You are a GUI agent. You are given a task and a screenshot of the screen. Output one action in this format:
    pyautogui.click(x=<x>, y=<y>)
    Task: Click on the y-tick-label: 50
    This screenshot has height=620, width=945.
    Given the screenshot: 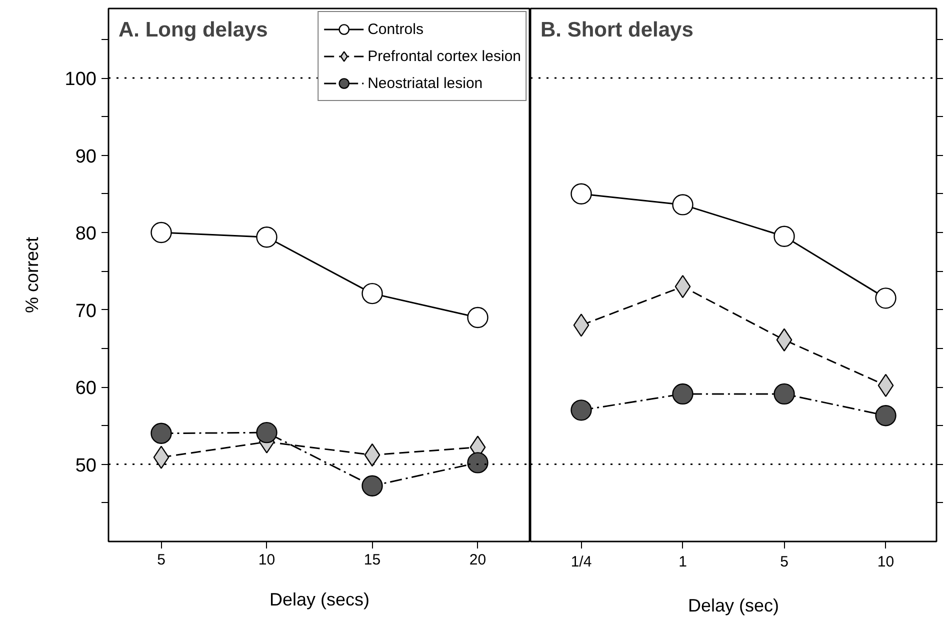 What is the action you would take?
    pyautogui.click(x=86, y=465)
    